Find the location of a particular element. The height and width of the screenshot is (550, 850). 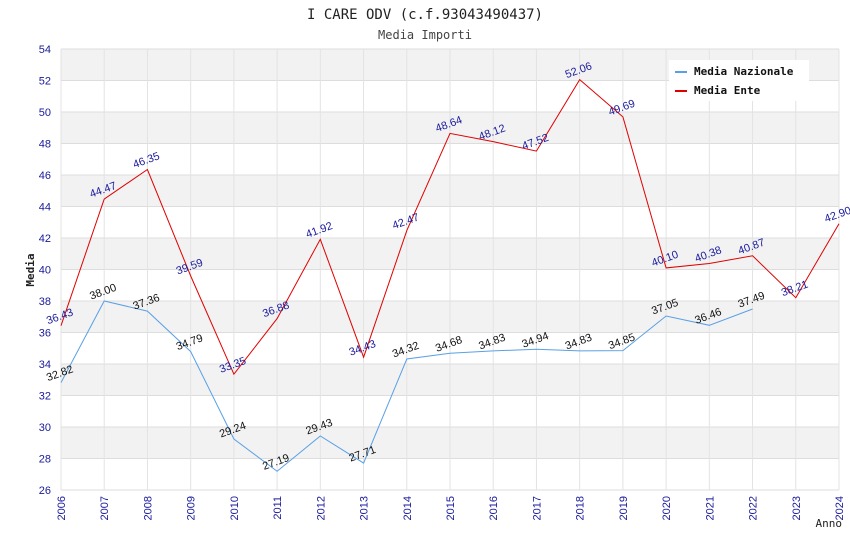

x-tick-label: 2011 is located at coordinates (278, 508).